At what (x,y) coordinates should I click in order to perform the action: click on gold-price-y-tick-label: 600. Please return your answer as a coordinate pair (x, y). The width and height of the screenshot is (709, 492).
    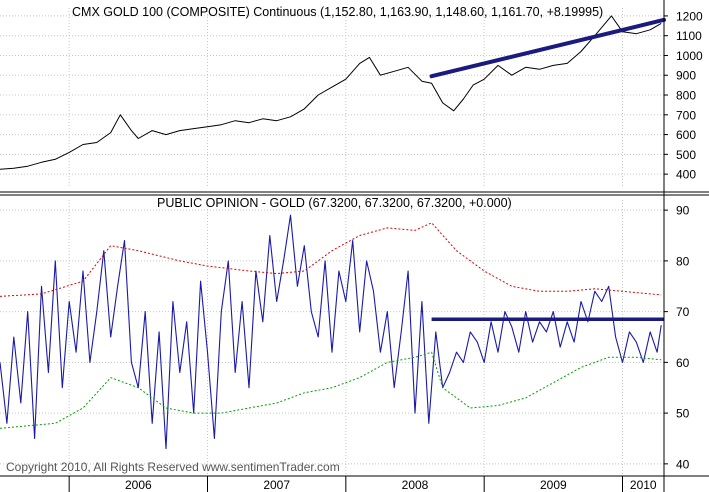
    Looking at the image, I should click on (686, 135).